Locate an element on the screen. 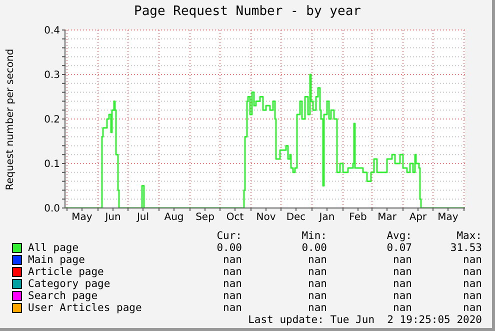 This screenshot has width=495, height=331. text: Last update: Tue Jun 2 19:25:05 2020 is located at coordinates (364, 320).